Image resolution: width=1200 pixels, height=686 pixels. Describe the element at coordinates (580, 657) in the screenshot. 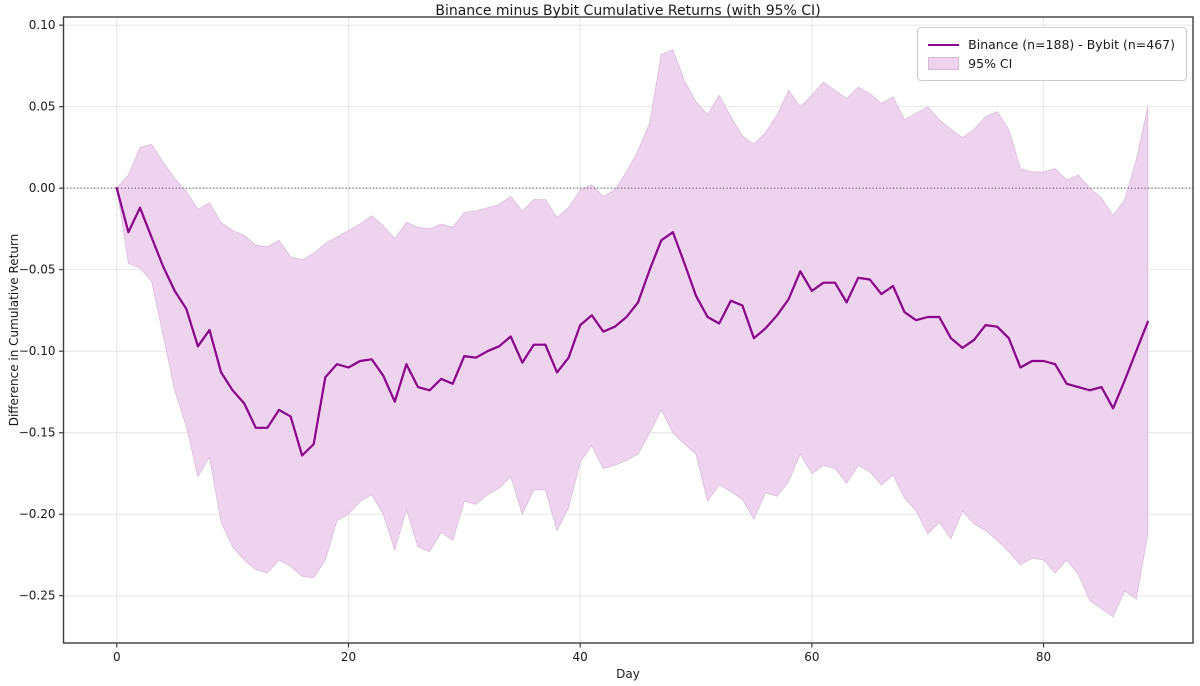

I see `x-tick-label: 40` at that location.